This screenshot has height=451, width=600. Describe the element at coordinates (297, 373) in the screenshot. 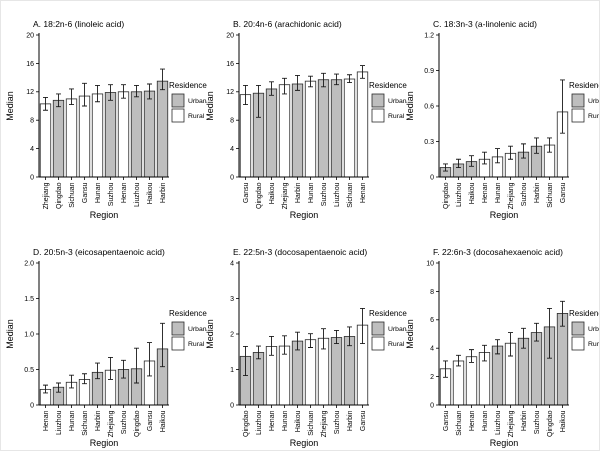

I see `bar-haikou` at that location.